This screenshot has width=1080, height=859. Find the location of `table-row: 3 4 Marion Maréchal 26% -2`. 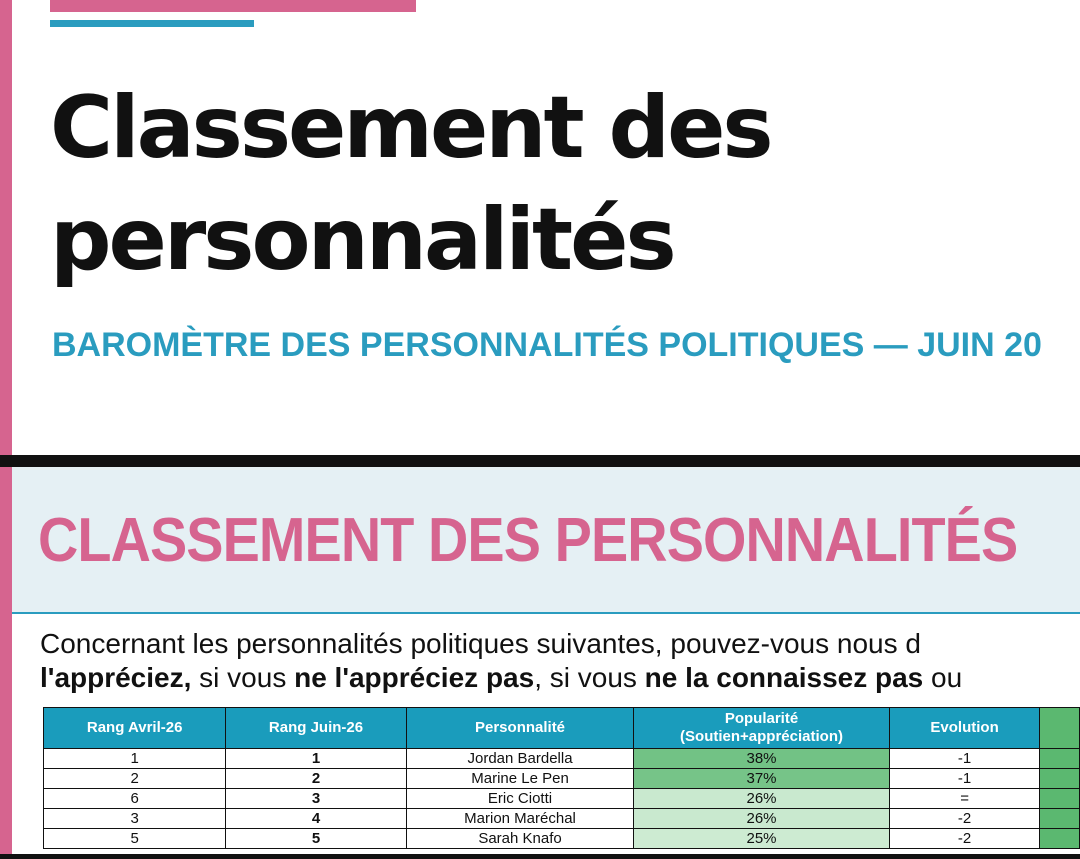

table-row: 3 4 Marion Maréchal 26% -2 is located at coordinates (561, 818).